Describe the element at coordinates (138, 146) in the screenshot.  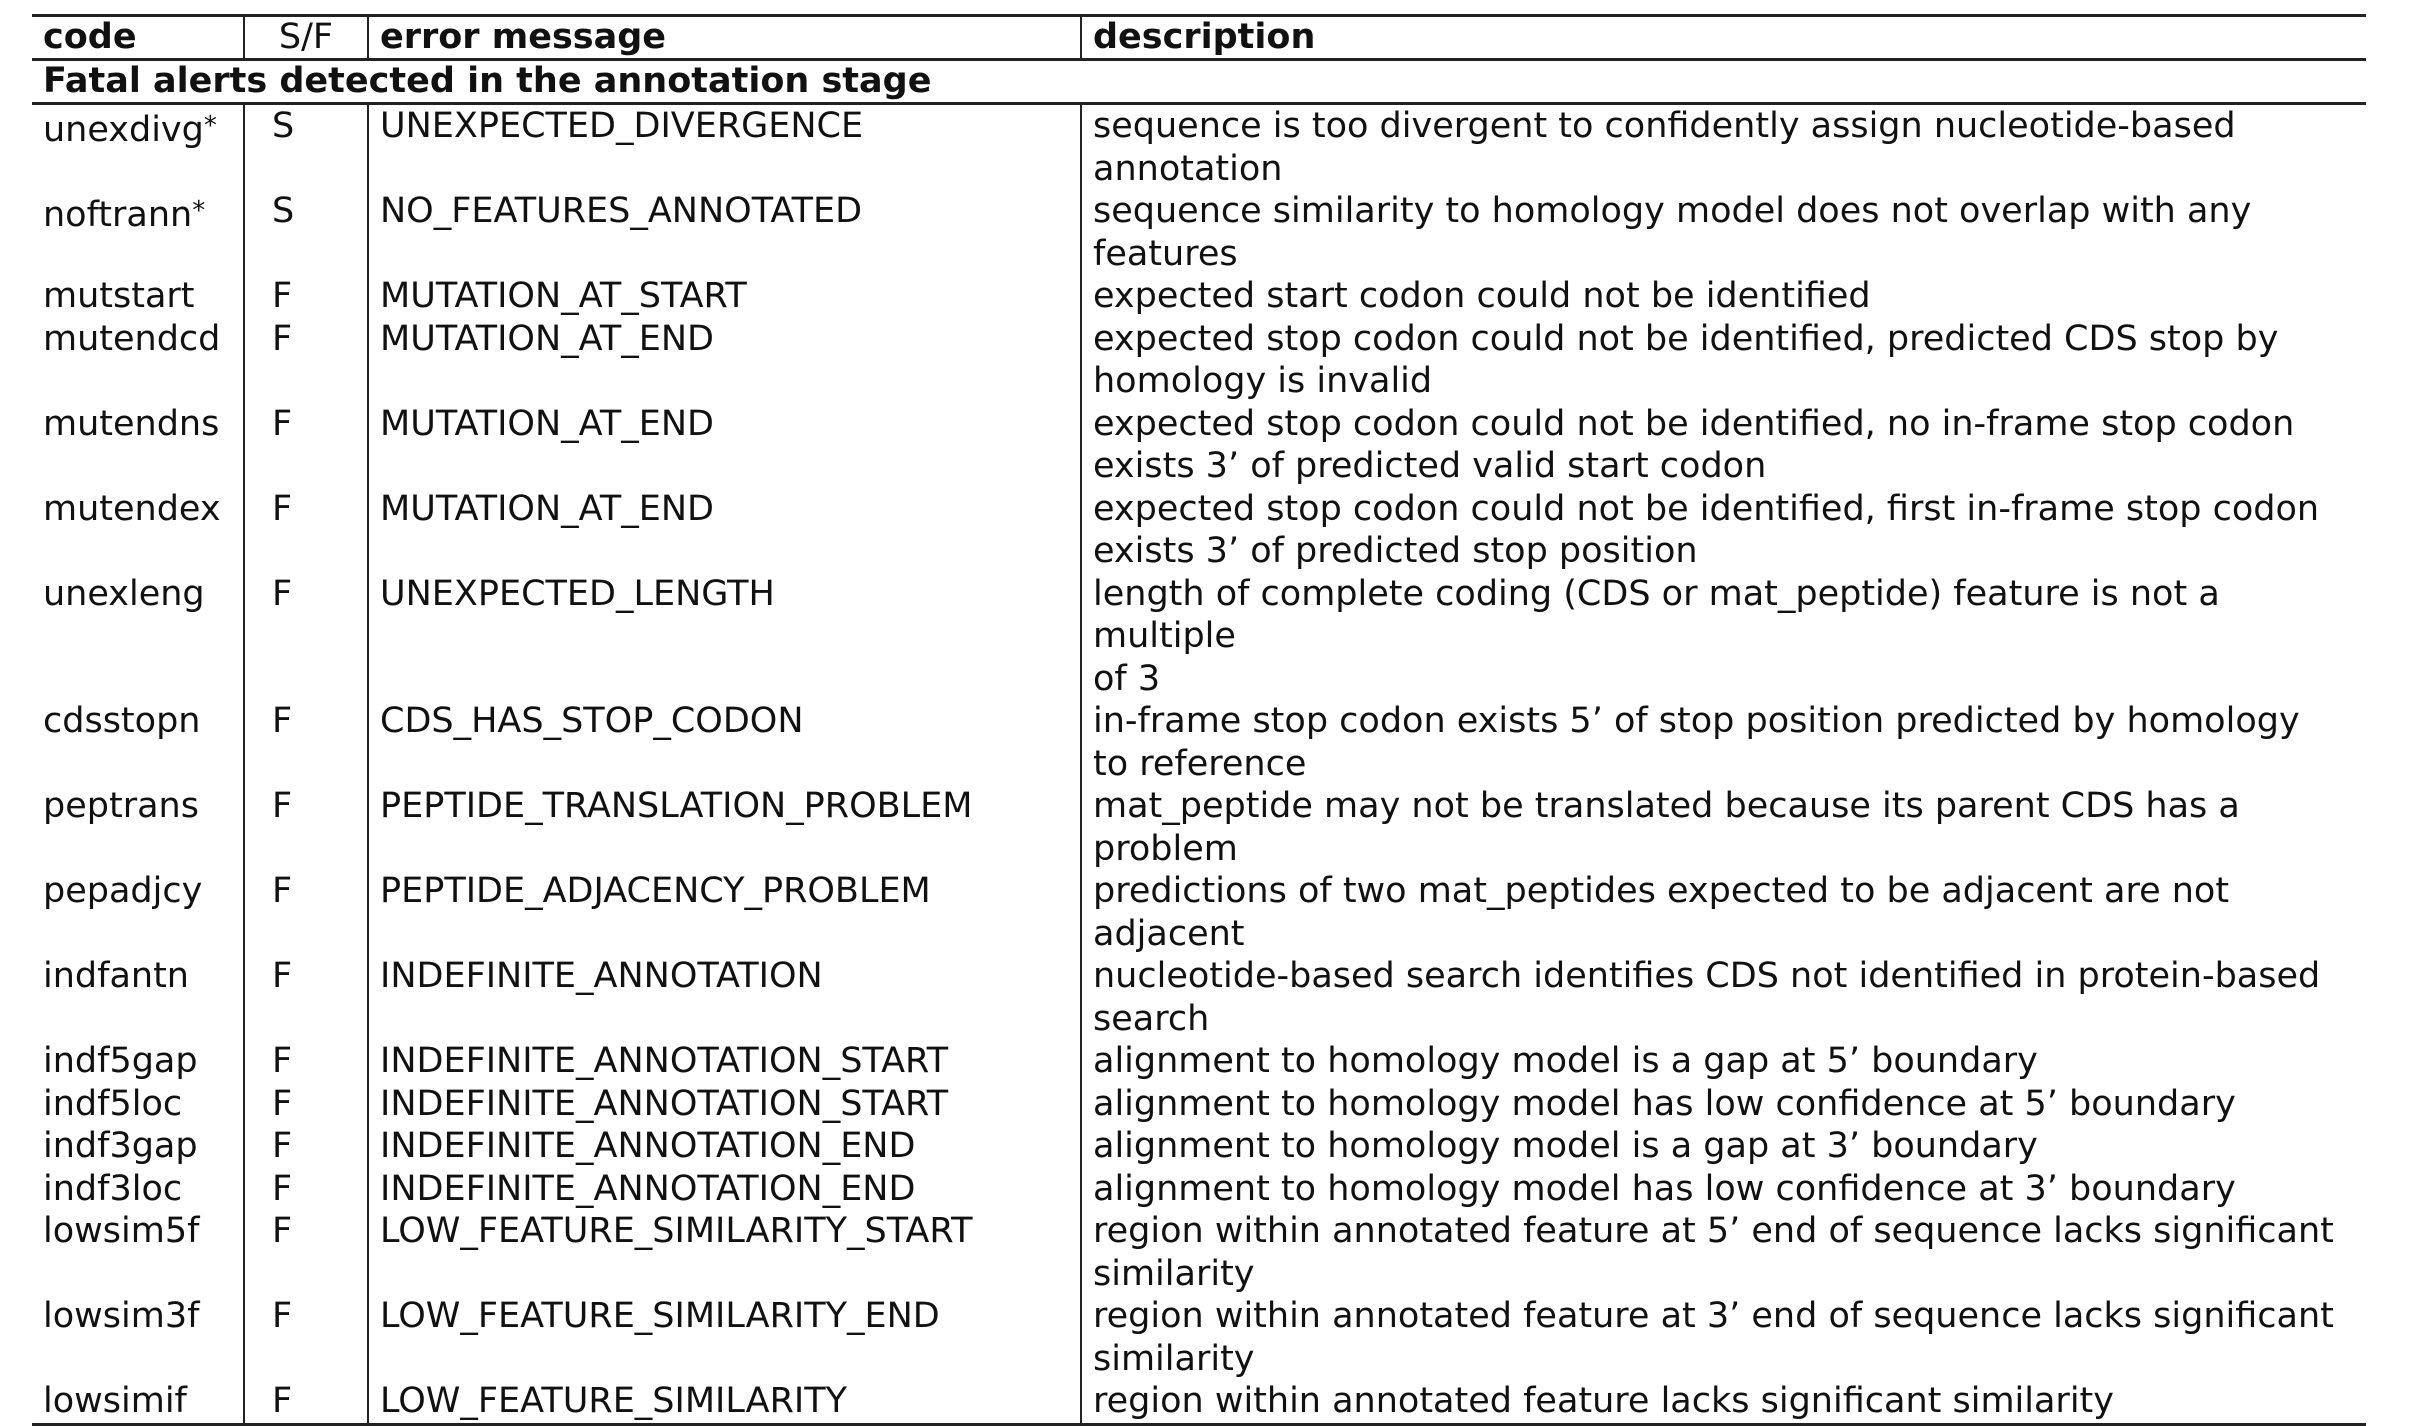
I see `cell-code: unexdivg*` at that location.